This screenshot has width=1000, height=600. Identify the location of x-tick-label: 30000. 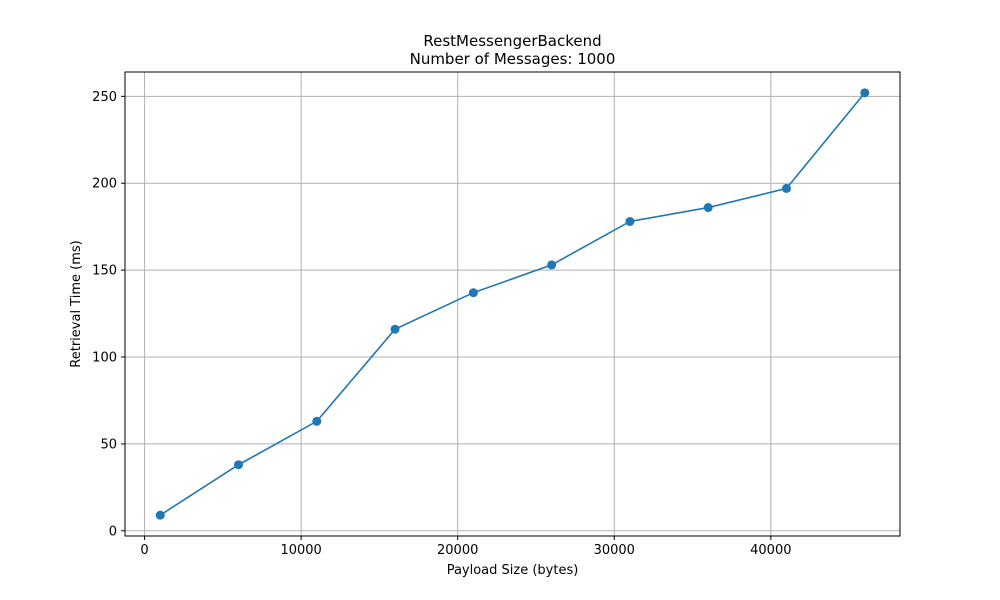
(614, 550).